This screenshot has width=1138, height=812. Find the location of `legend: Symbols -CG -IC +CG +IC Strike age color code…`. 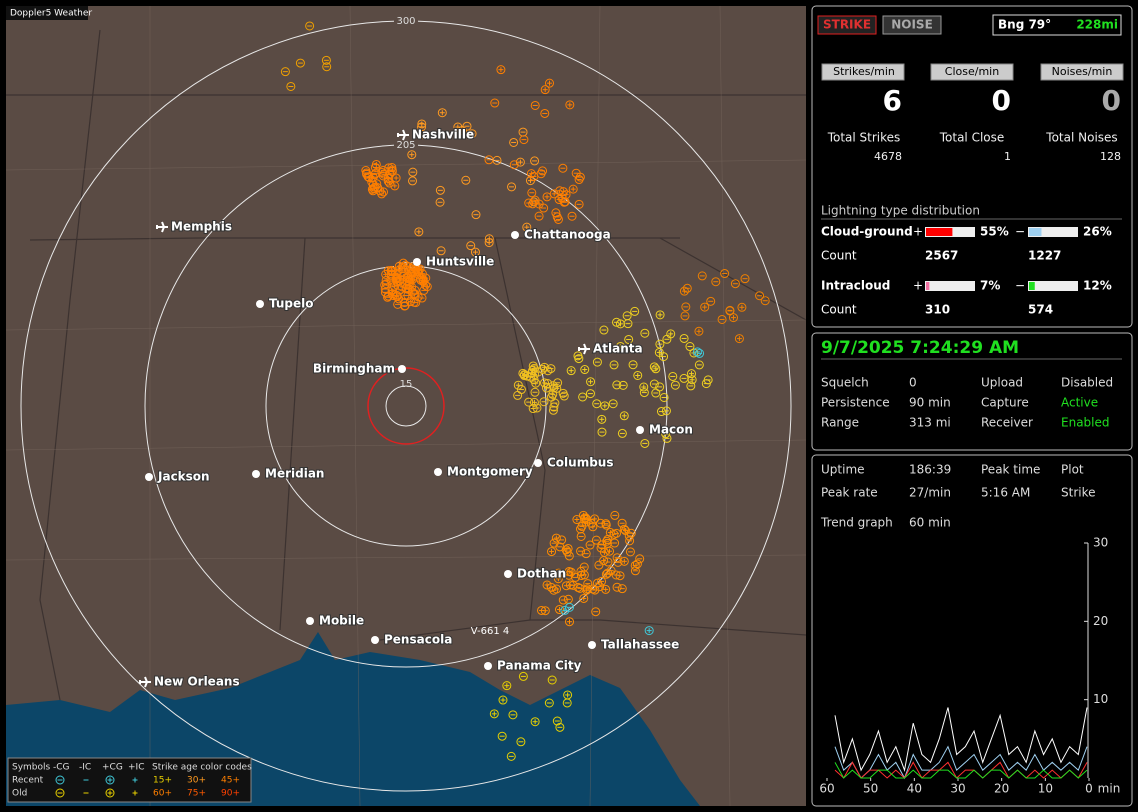

legend: Symbols -CG -IC +CG +IC Strike age color code… is located at coordinates (129, 780).